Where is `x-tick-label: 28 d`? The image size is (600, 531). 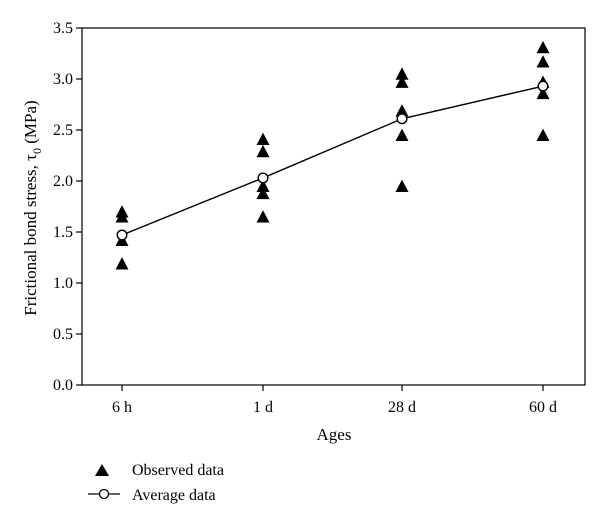 x-tick-label: 28 d is located at coordinates (402, 407).